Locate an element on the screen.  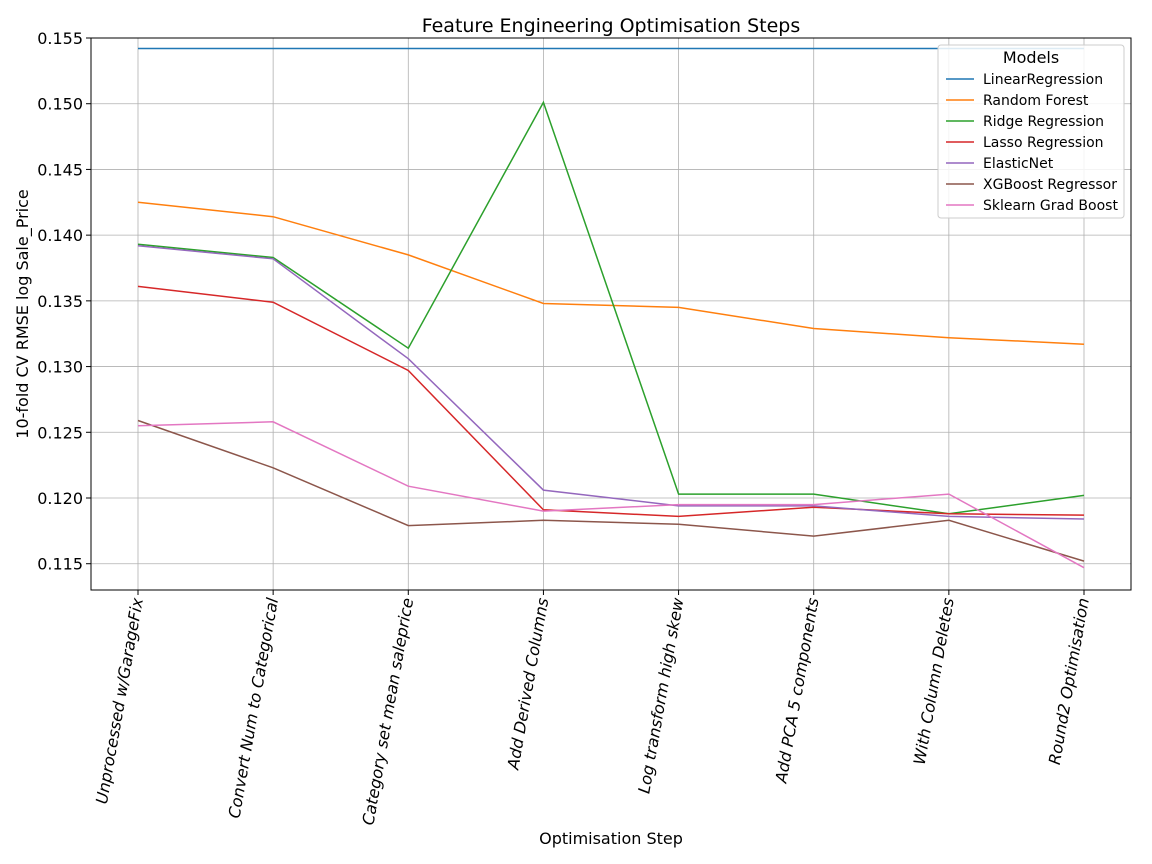
legend-label: LinearRegression is located at coordinates (1043, 80).